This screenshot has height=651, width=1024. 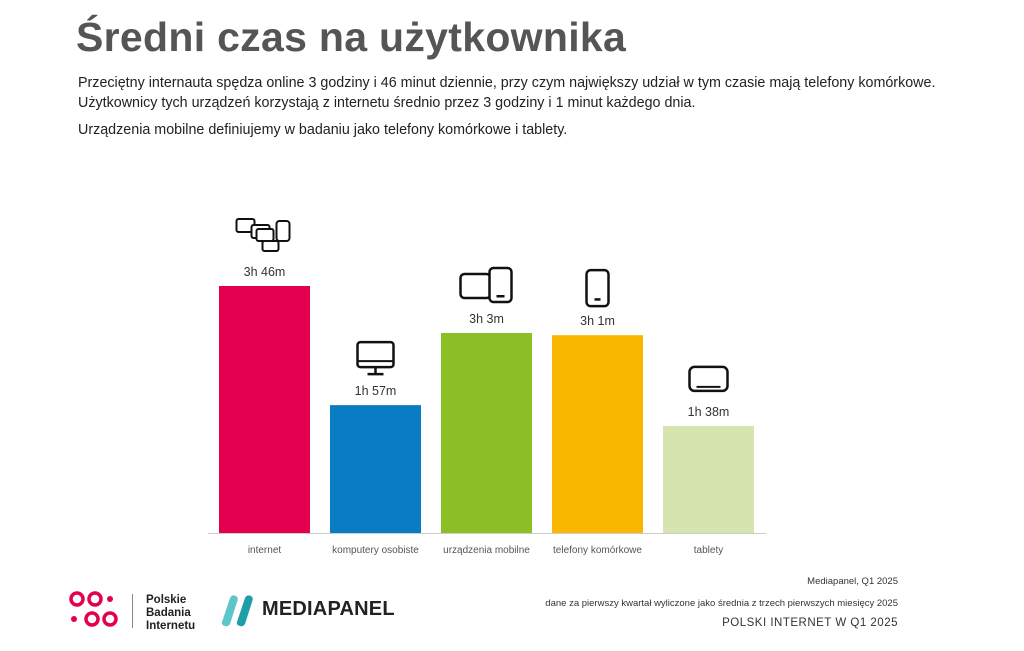 What do you see at coordinates (265, 272) in the screenshot?
I see `data-label: 3h 46m` at bounding box center [265, 272].